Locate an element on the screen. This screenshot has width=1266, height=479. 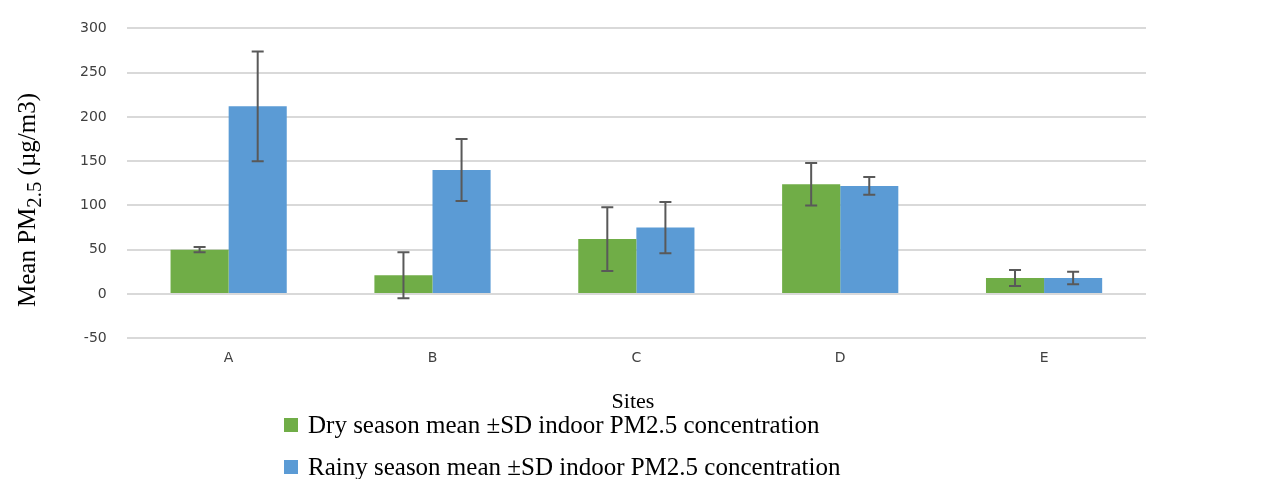
y-tick-label: -50 is located at coordinates (95, 336).